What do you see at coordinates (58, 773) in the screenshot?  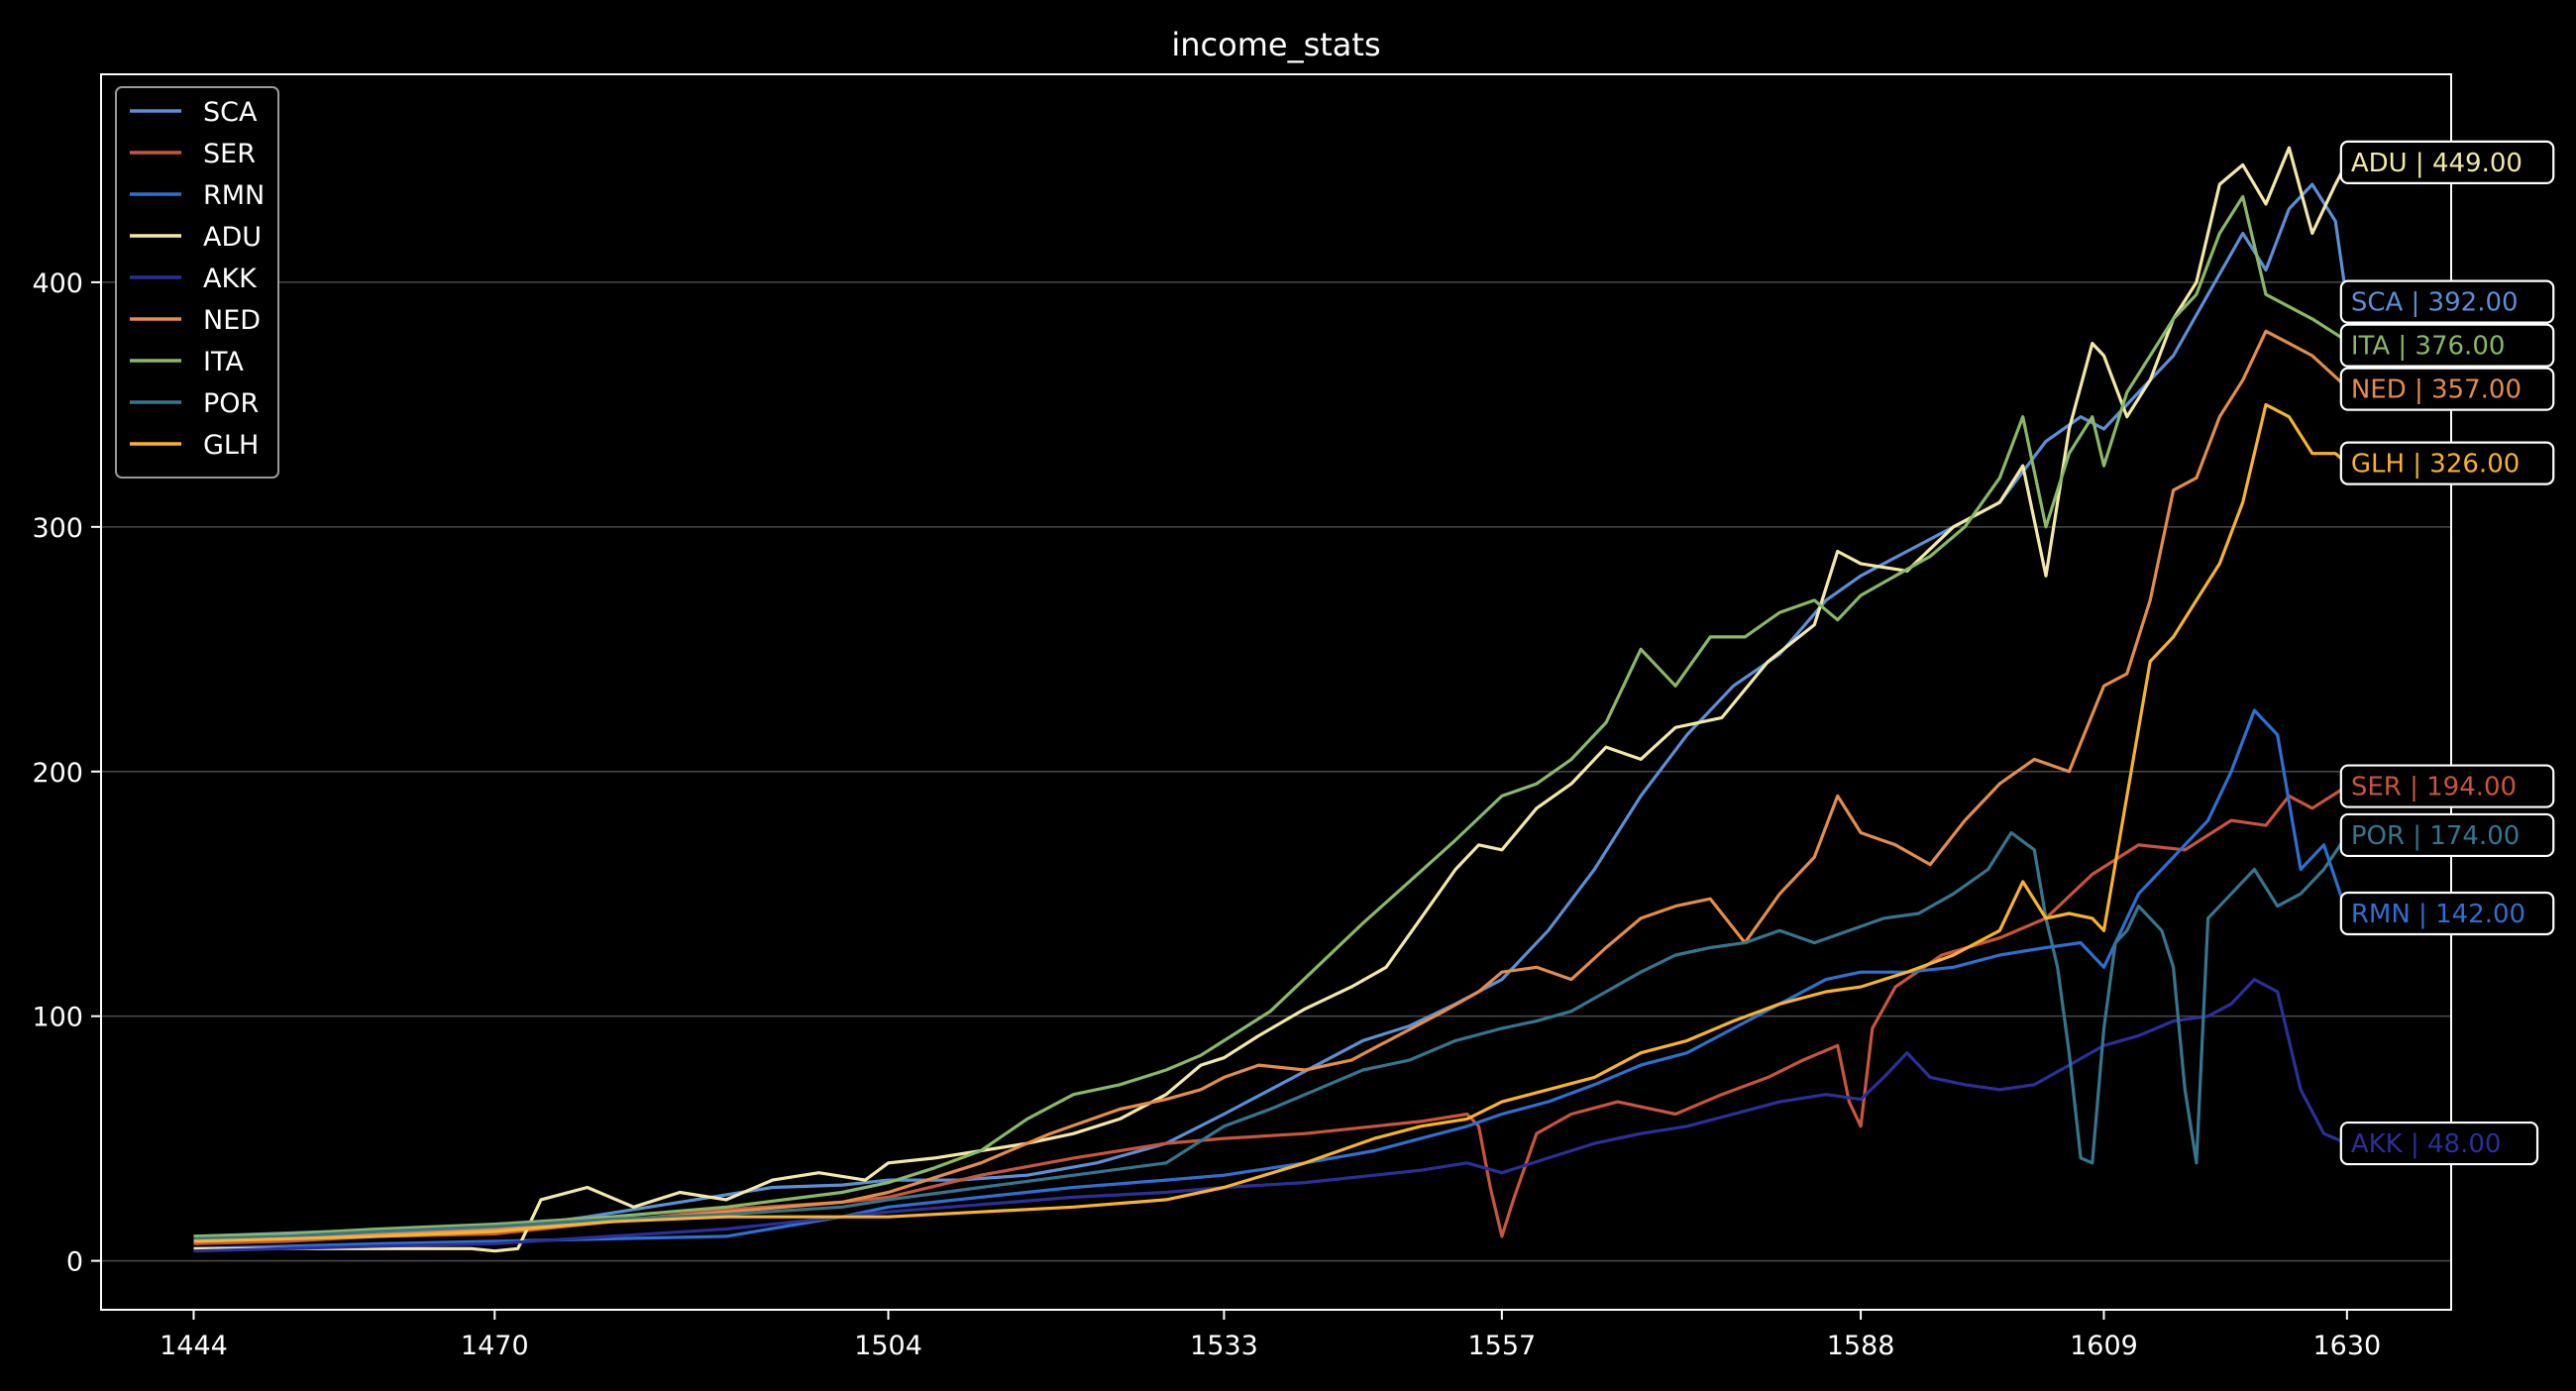 I see `y-tick-label: 200` at bounding box center [58, 773].